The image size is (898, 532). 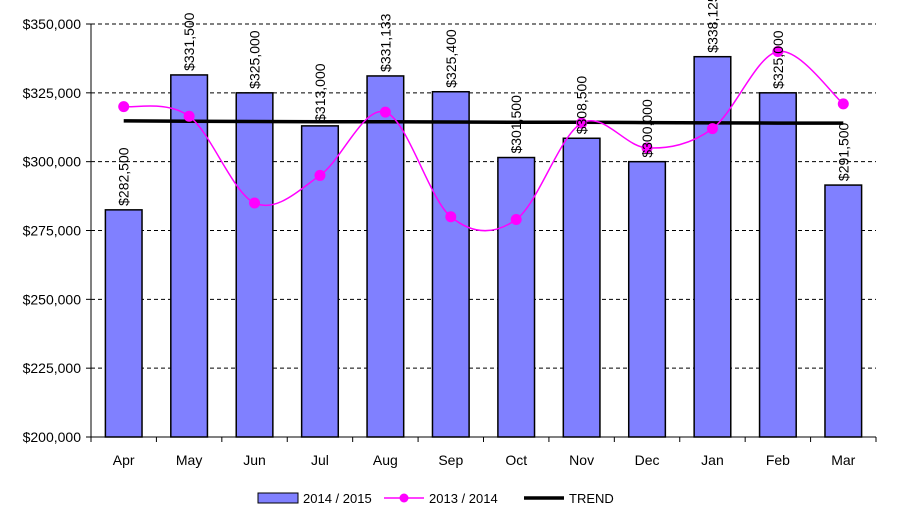 I want to click on y-tick-label: $275,000, so click(x=52, y=231).